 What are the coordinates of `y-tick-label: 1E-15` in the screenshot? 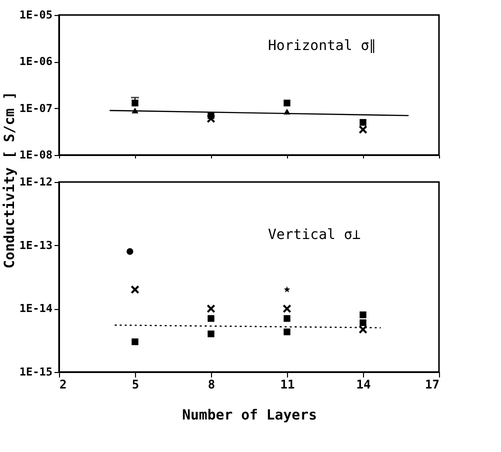 It's located at (35, 372).